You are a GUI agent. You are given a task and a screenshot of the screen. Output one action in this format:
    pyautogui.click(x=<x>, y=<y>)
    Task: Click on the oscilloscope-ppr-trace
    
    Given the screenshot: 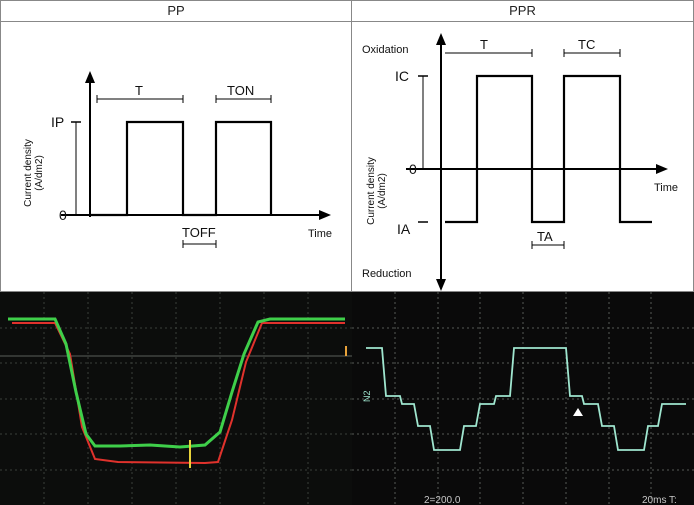 What is the action you would take?
    pyautogui.click(x=526, y=399)
    